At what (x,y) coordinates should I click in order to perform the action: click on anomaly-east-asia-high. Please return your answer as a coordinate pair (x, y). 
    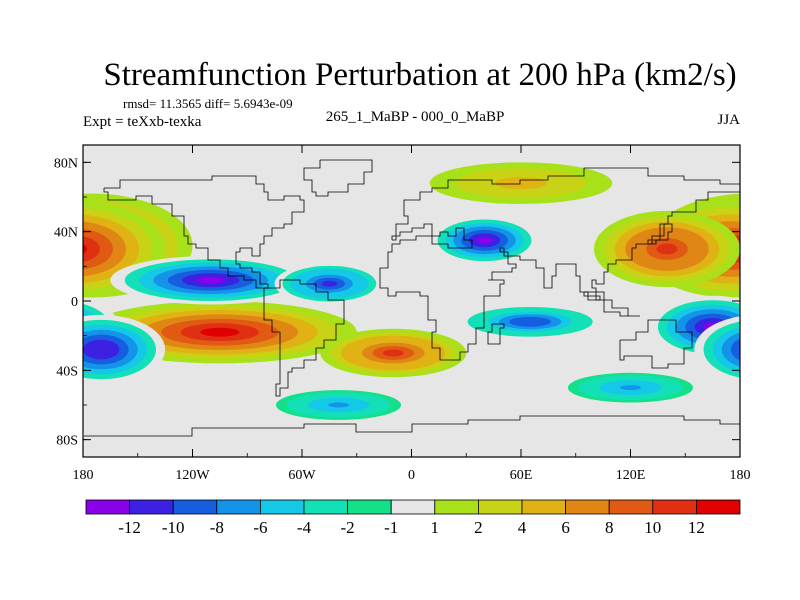
    Looking at the image, I should click on (667, 249).